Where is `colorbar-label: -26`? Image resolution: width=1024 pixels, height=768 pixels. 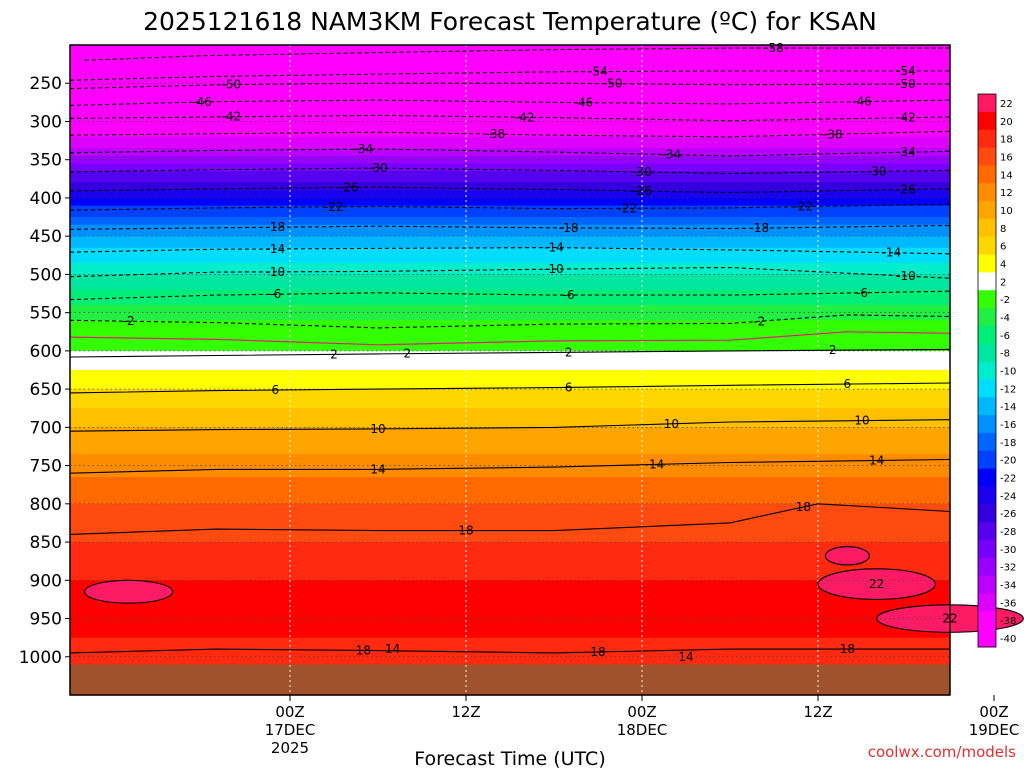
colorbar-label: -26 is located at coordinates (1008, 514).